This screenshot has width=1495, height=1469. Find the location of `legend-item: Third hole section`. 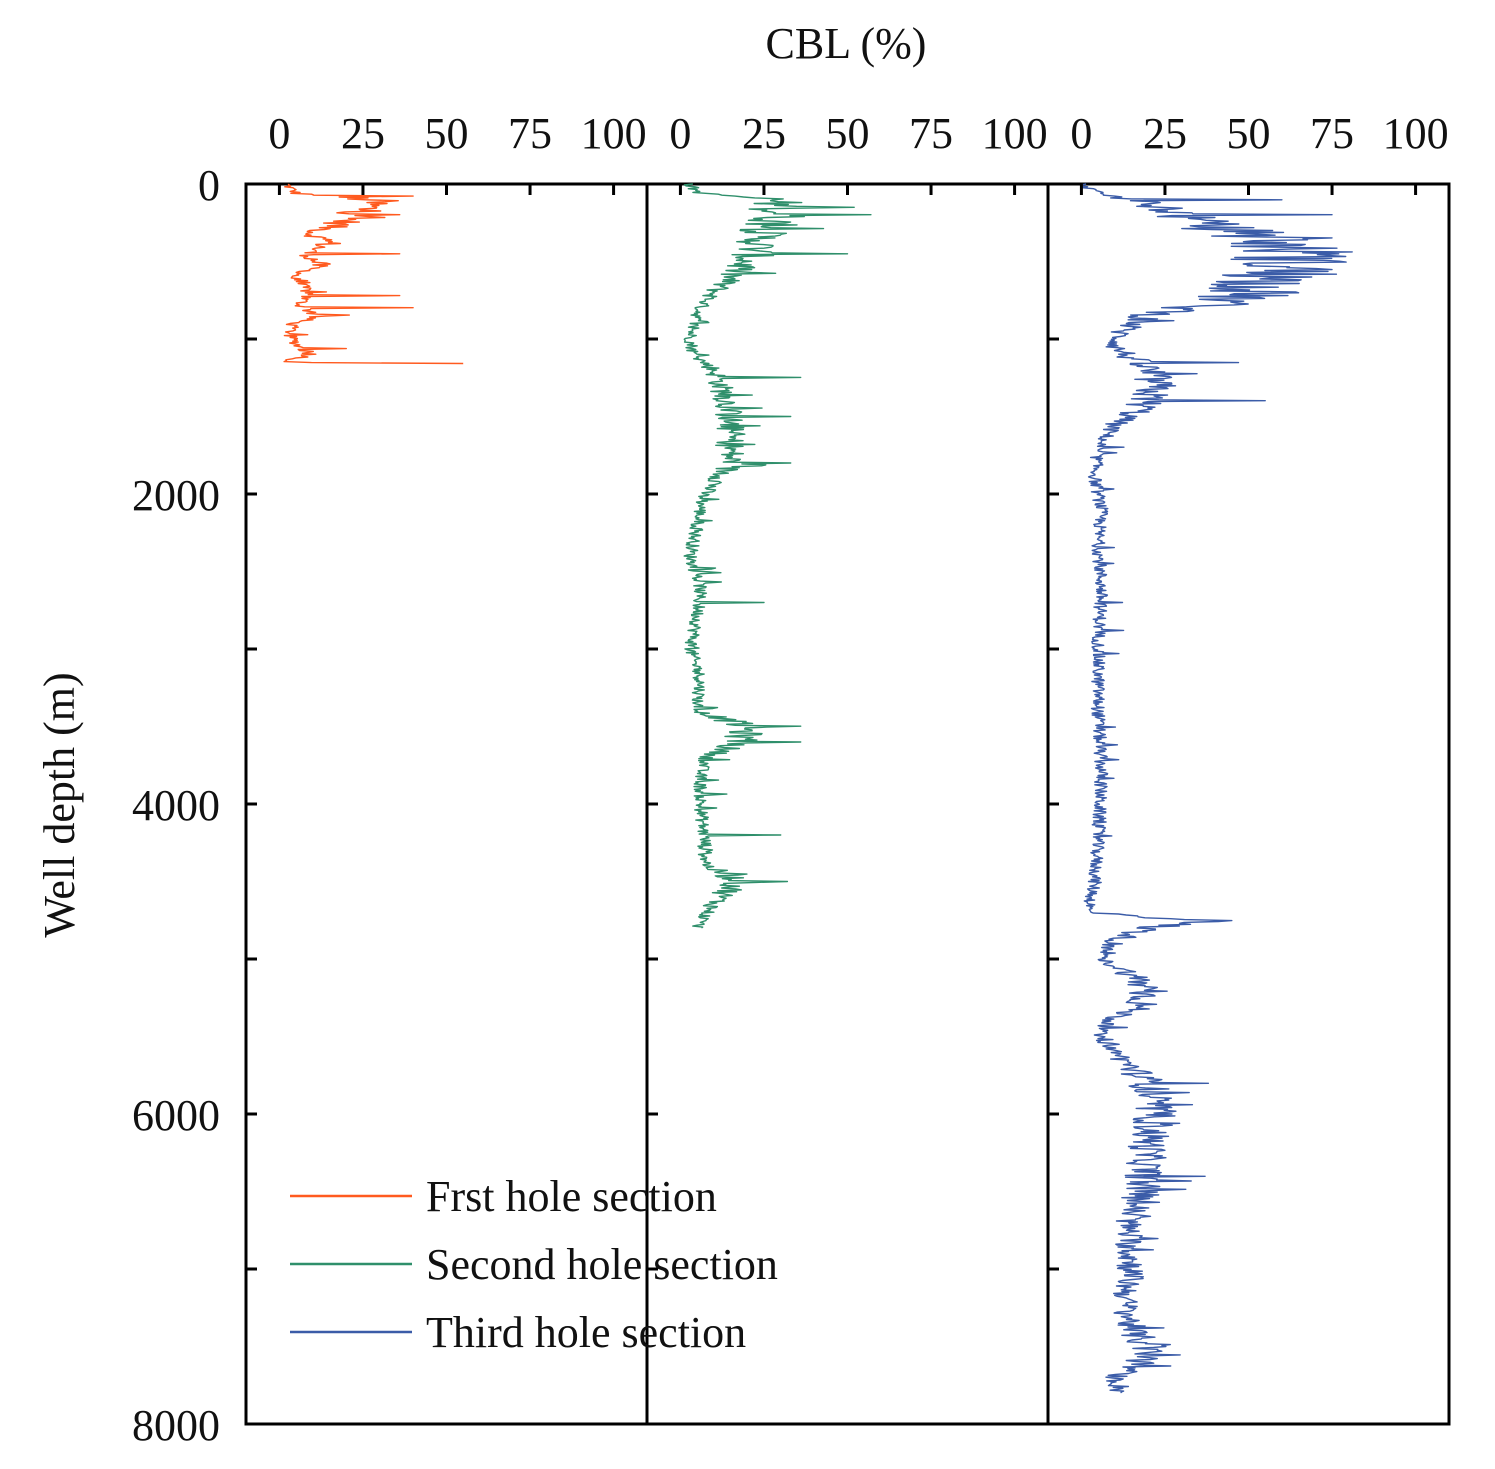

legend-item: Third hole section is located at coordinates (518, 1332).